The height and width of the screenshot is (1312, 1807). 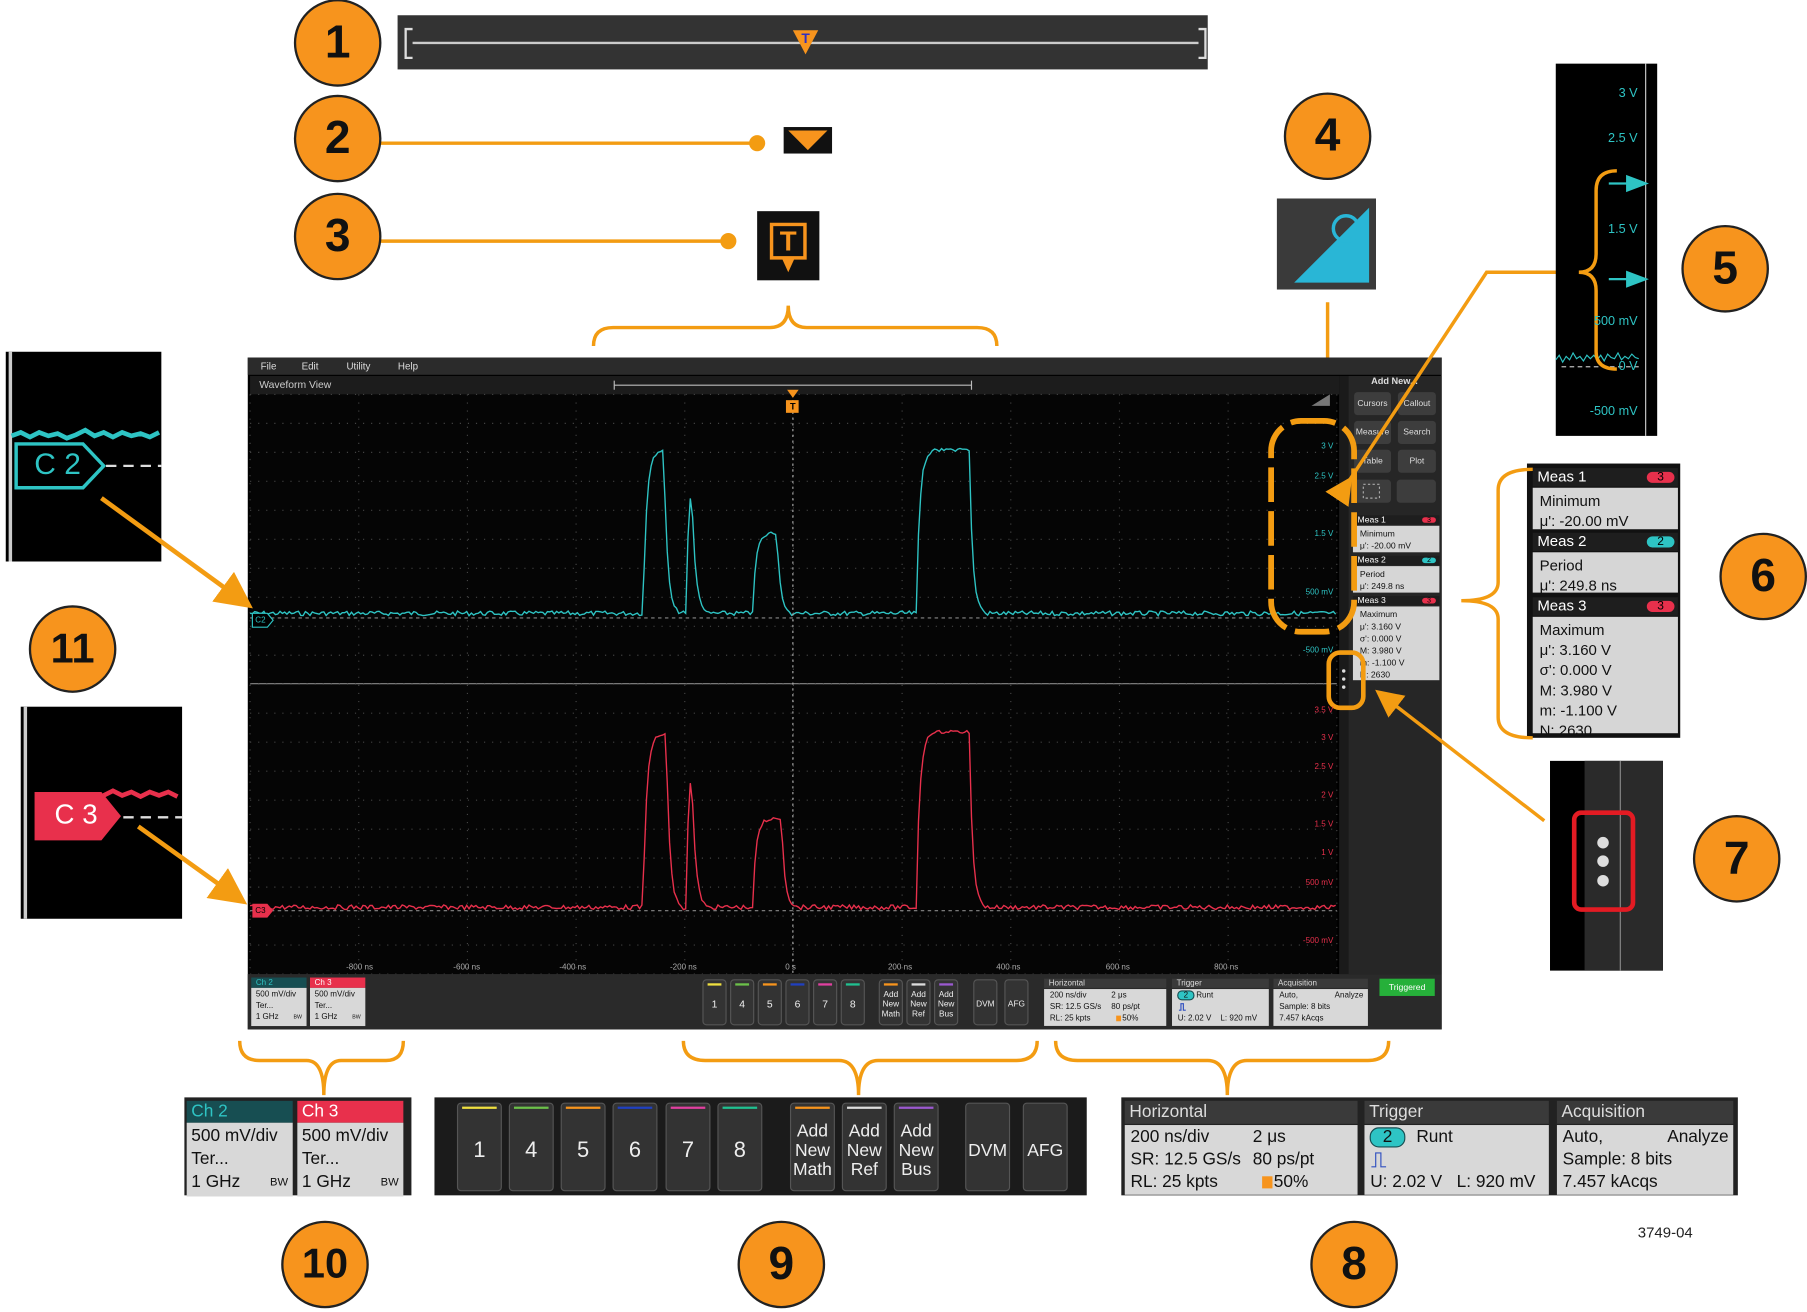 I want to click on channel-button: 6, so click(x=798, y=1004).